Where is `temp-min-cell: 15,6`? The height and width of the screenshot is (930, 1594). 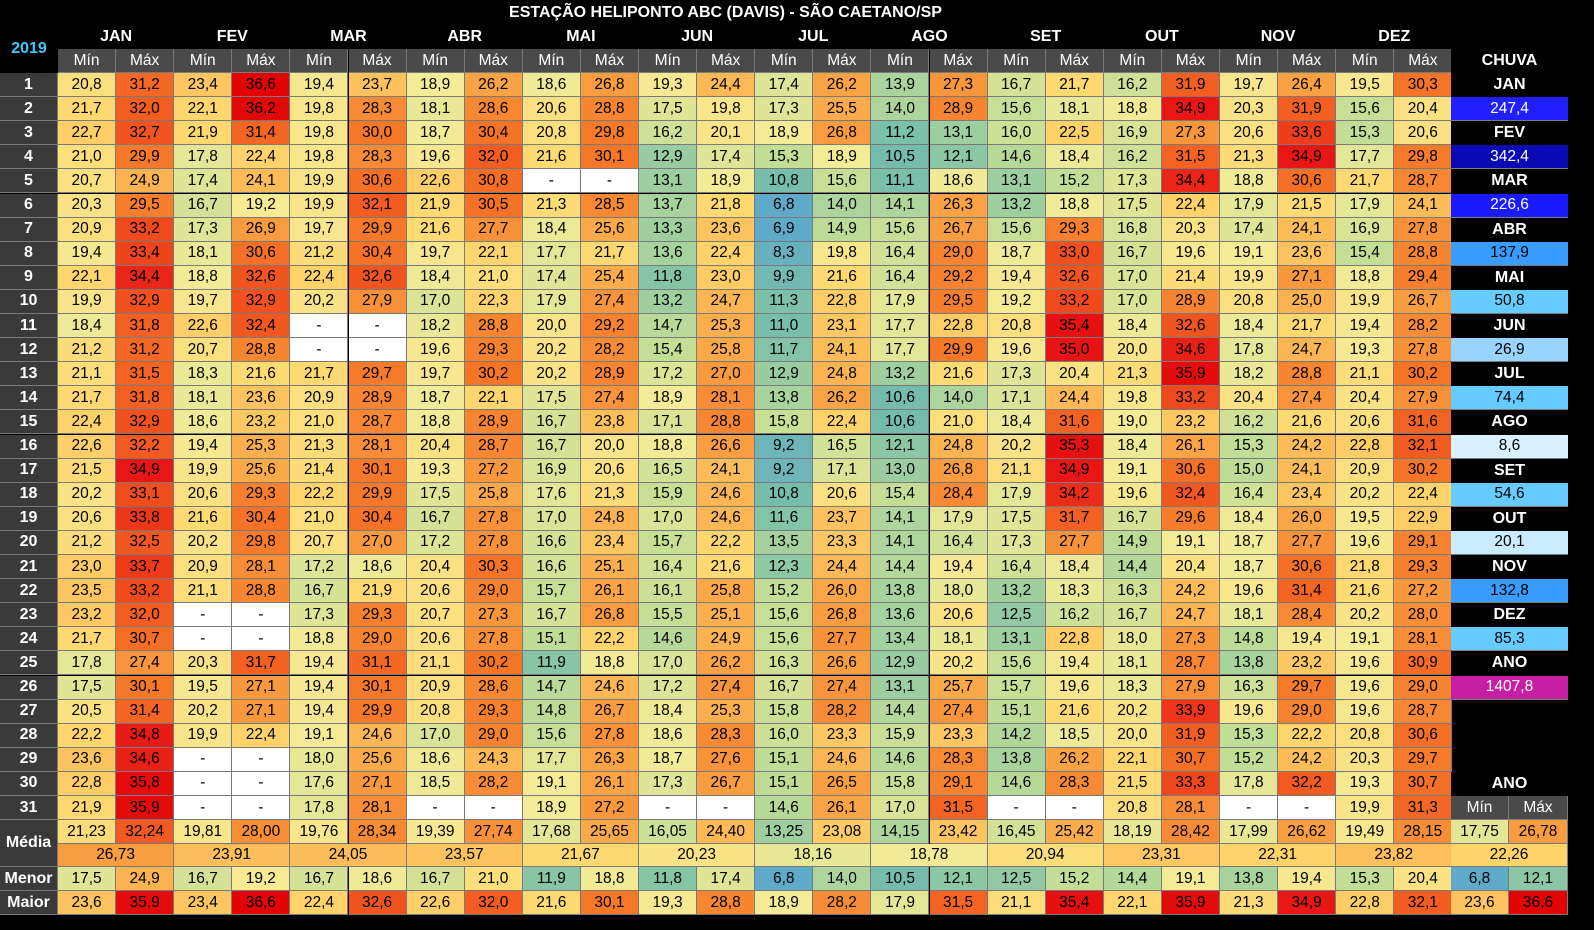
temp-min-cell: 15,6 is located at coordinates (551, 735).